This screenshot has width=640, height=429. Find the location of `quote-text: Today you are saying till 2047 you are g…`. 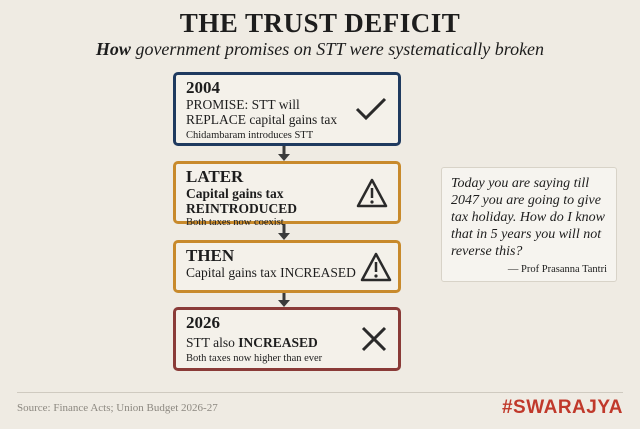

quote-text: Today you are saying till 2047 you are g… is located at coordinates (528, 217).